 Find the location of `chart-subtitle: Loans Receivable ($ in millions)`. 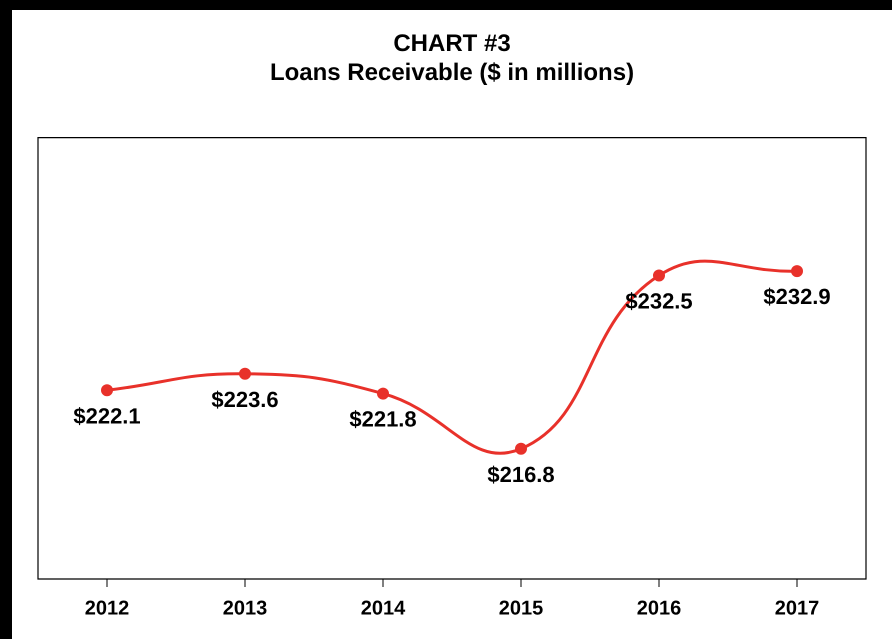

chart-subtitle: Loans Receivable ($ in millions) is located at coordinates (452, 72).